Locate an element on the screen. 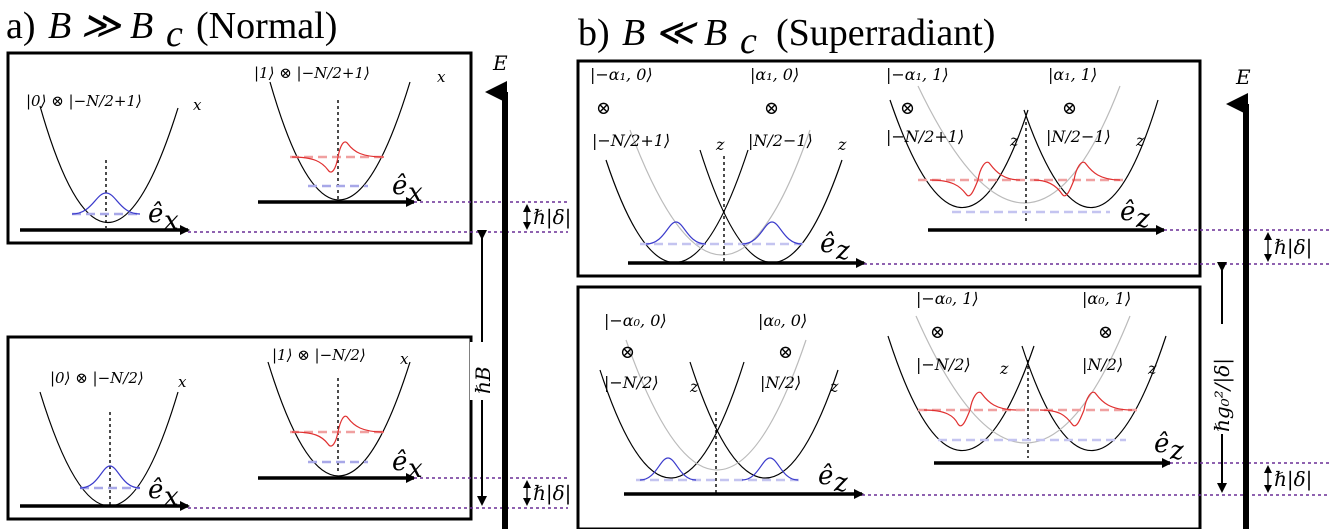 The height and width of the screenshot is (529, 1337). panel-b-upper-state-bottom-4: |N/2−1⟩ is located at coordinates (1078, 136).